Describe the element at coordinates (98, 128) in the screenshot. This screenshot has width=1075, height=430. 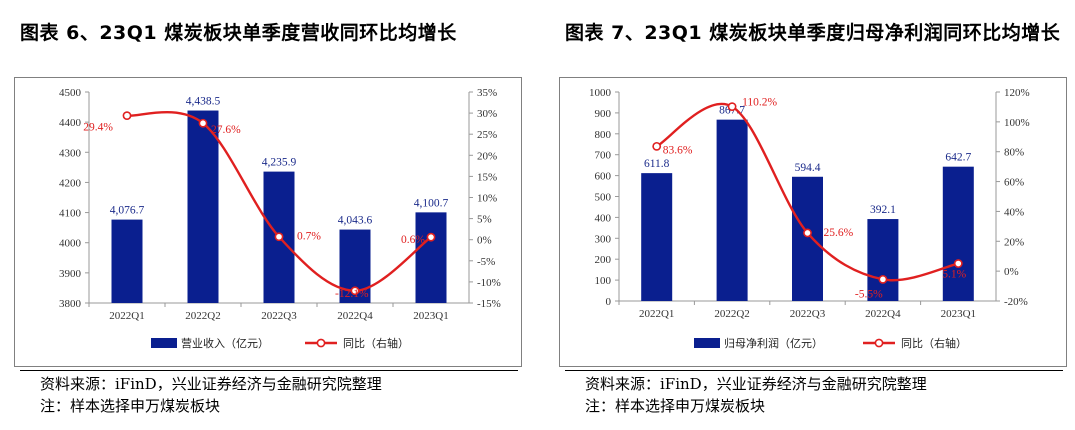
I see `line-data-label: 29.4%` at that location.